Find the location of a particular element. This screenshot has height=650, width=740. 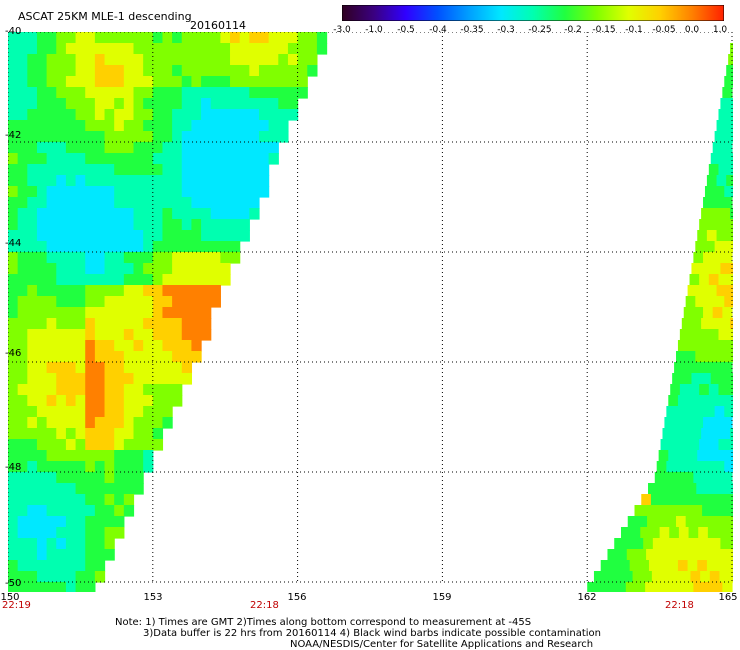

colorbar-tick: -0.1 is located at coordinates (634, 30).